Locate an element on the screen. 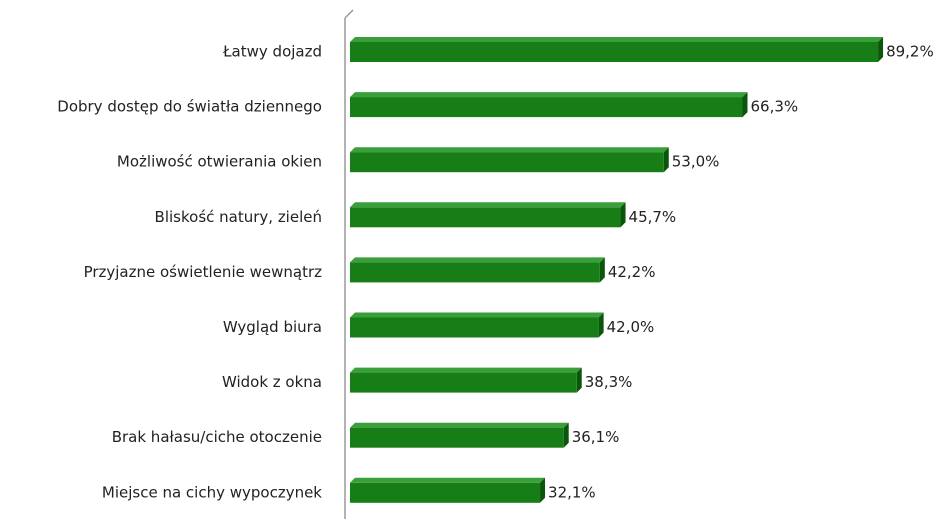  axis-depth is located at coordinates (349, 14).